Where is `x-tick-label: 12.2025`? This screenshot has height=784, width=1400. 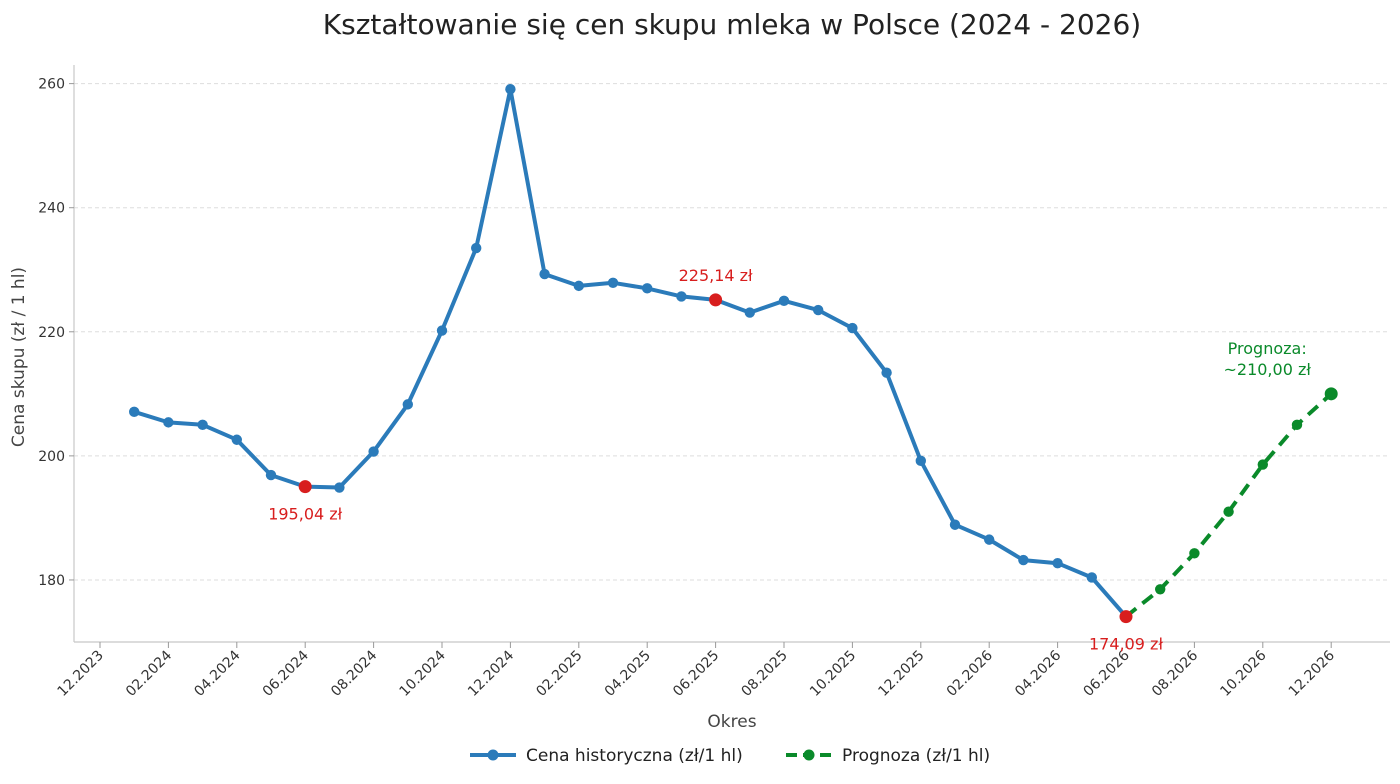
x-tick-label: 12.2025 is located at coordinates (901, 674).